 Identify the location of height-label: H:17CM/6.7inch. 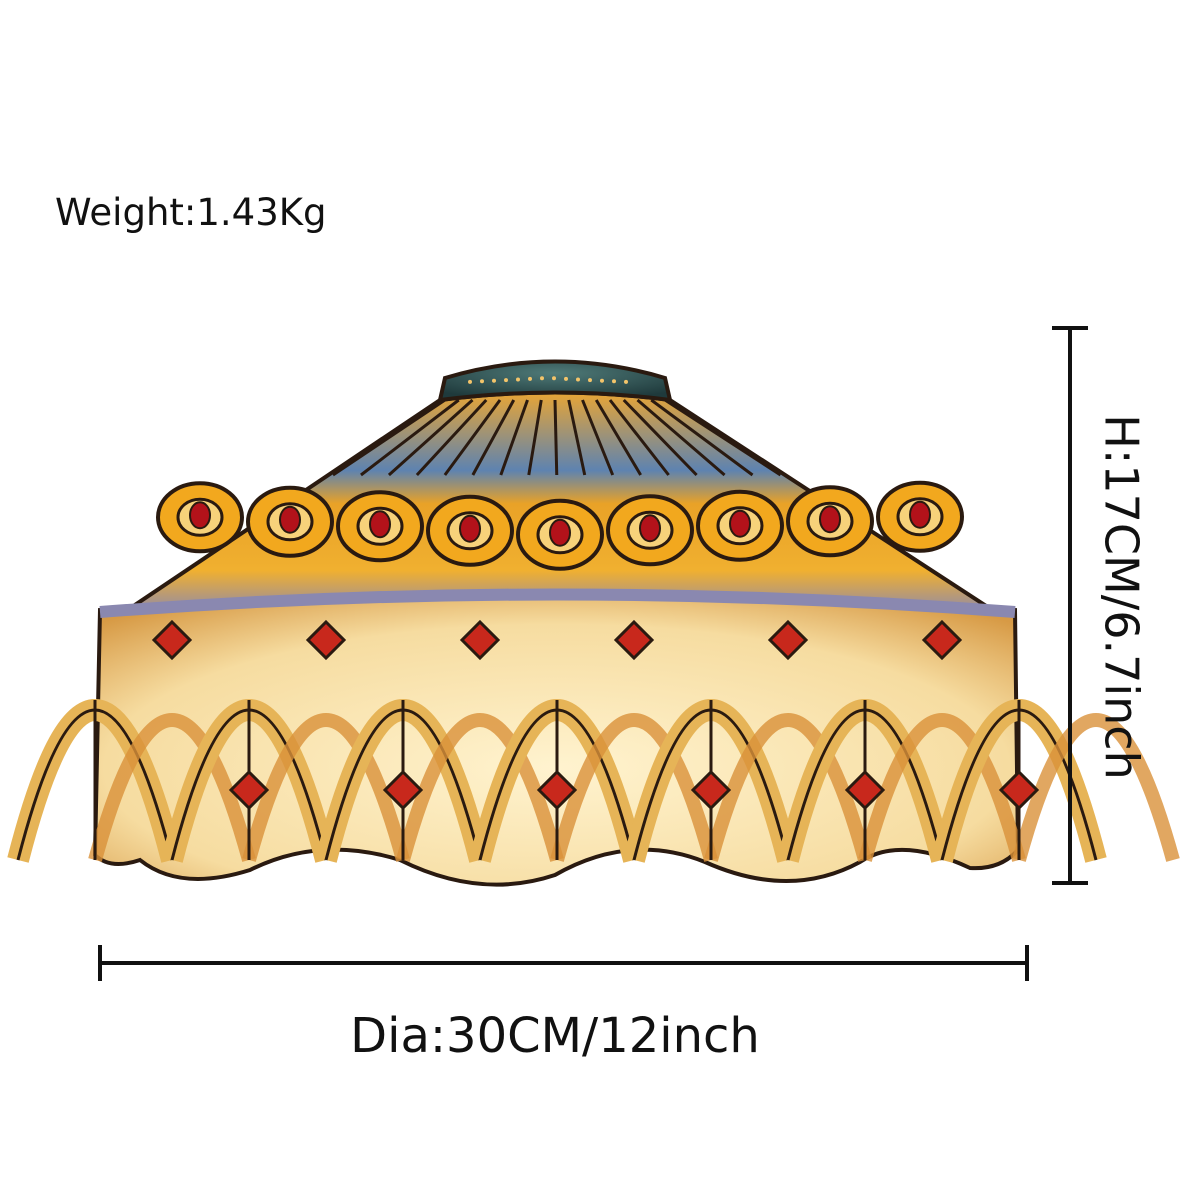
(1122, 596).